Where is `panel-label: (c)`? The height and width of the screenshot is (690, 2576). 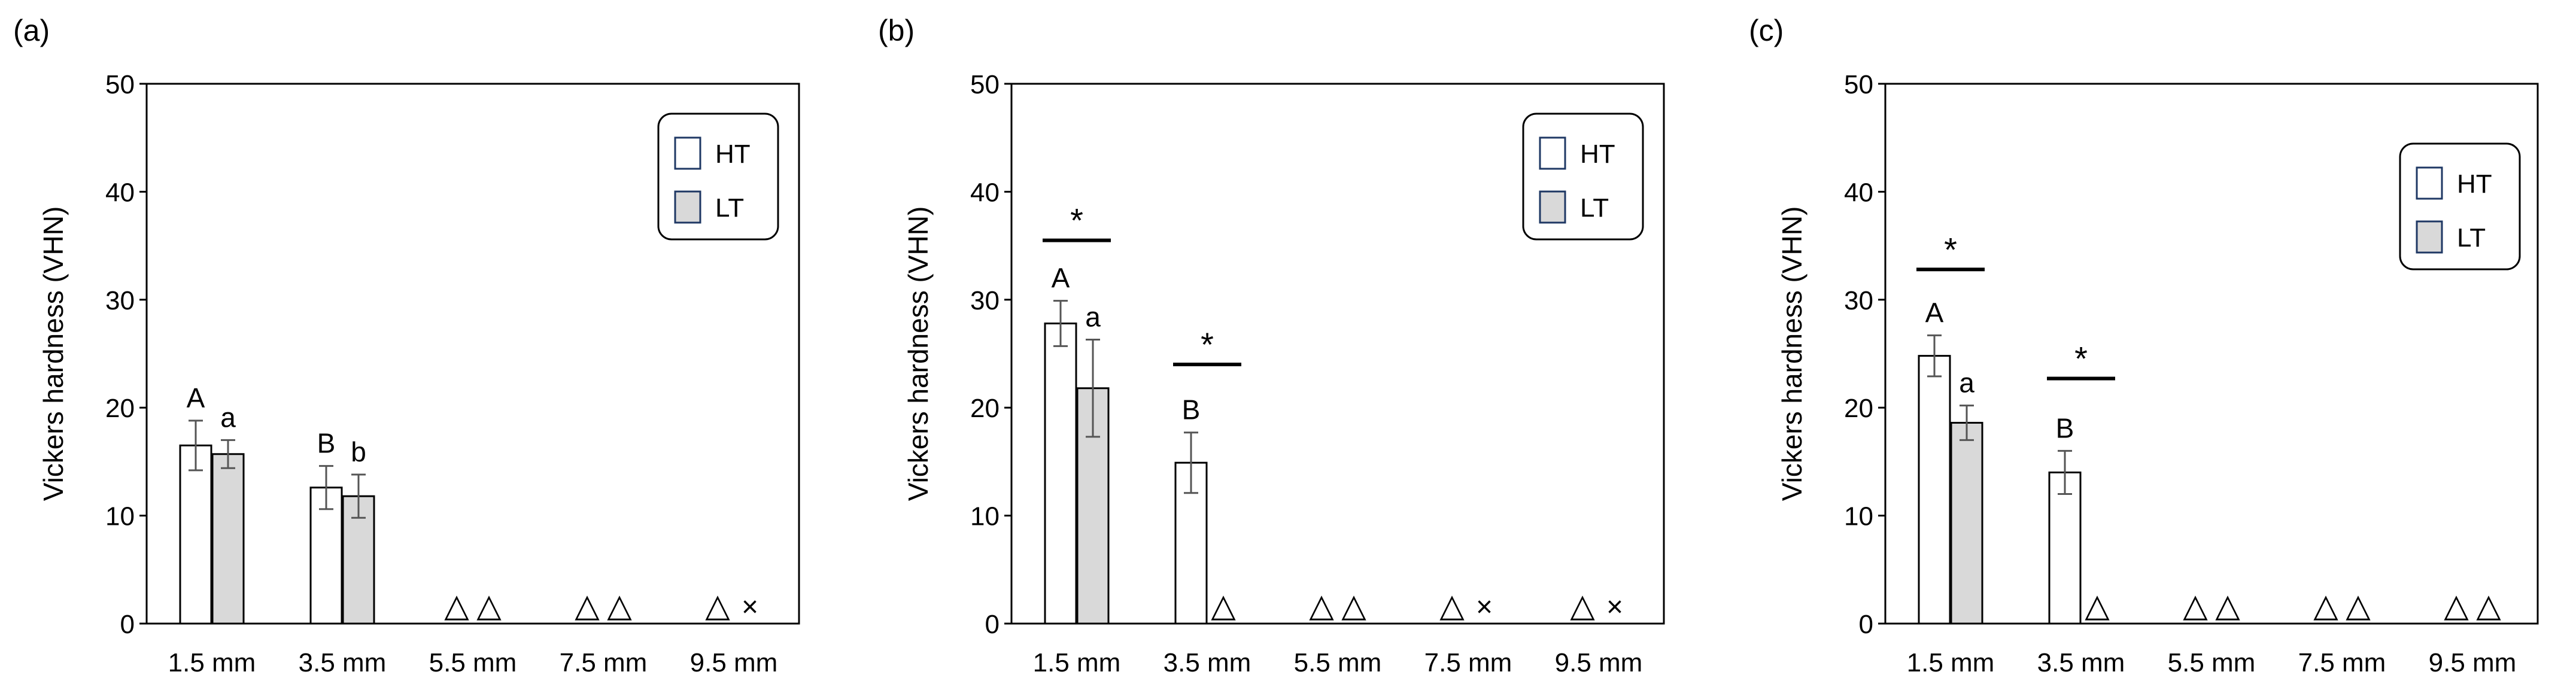 panel-label: (c) is located at coordinates (1766, 31).